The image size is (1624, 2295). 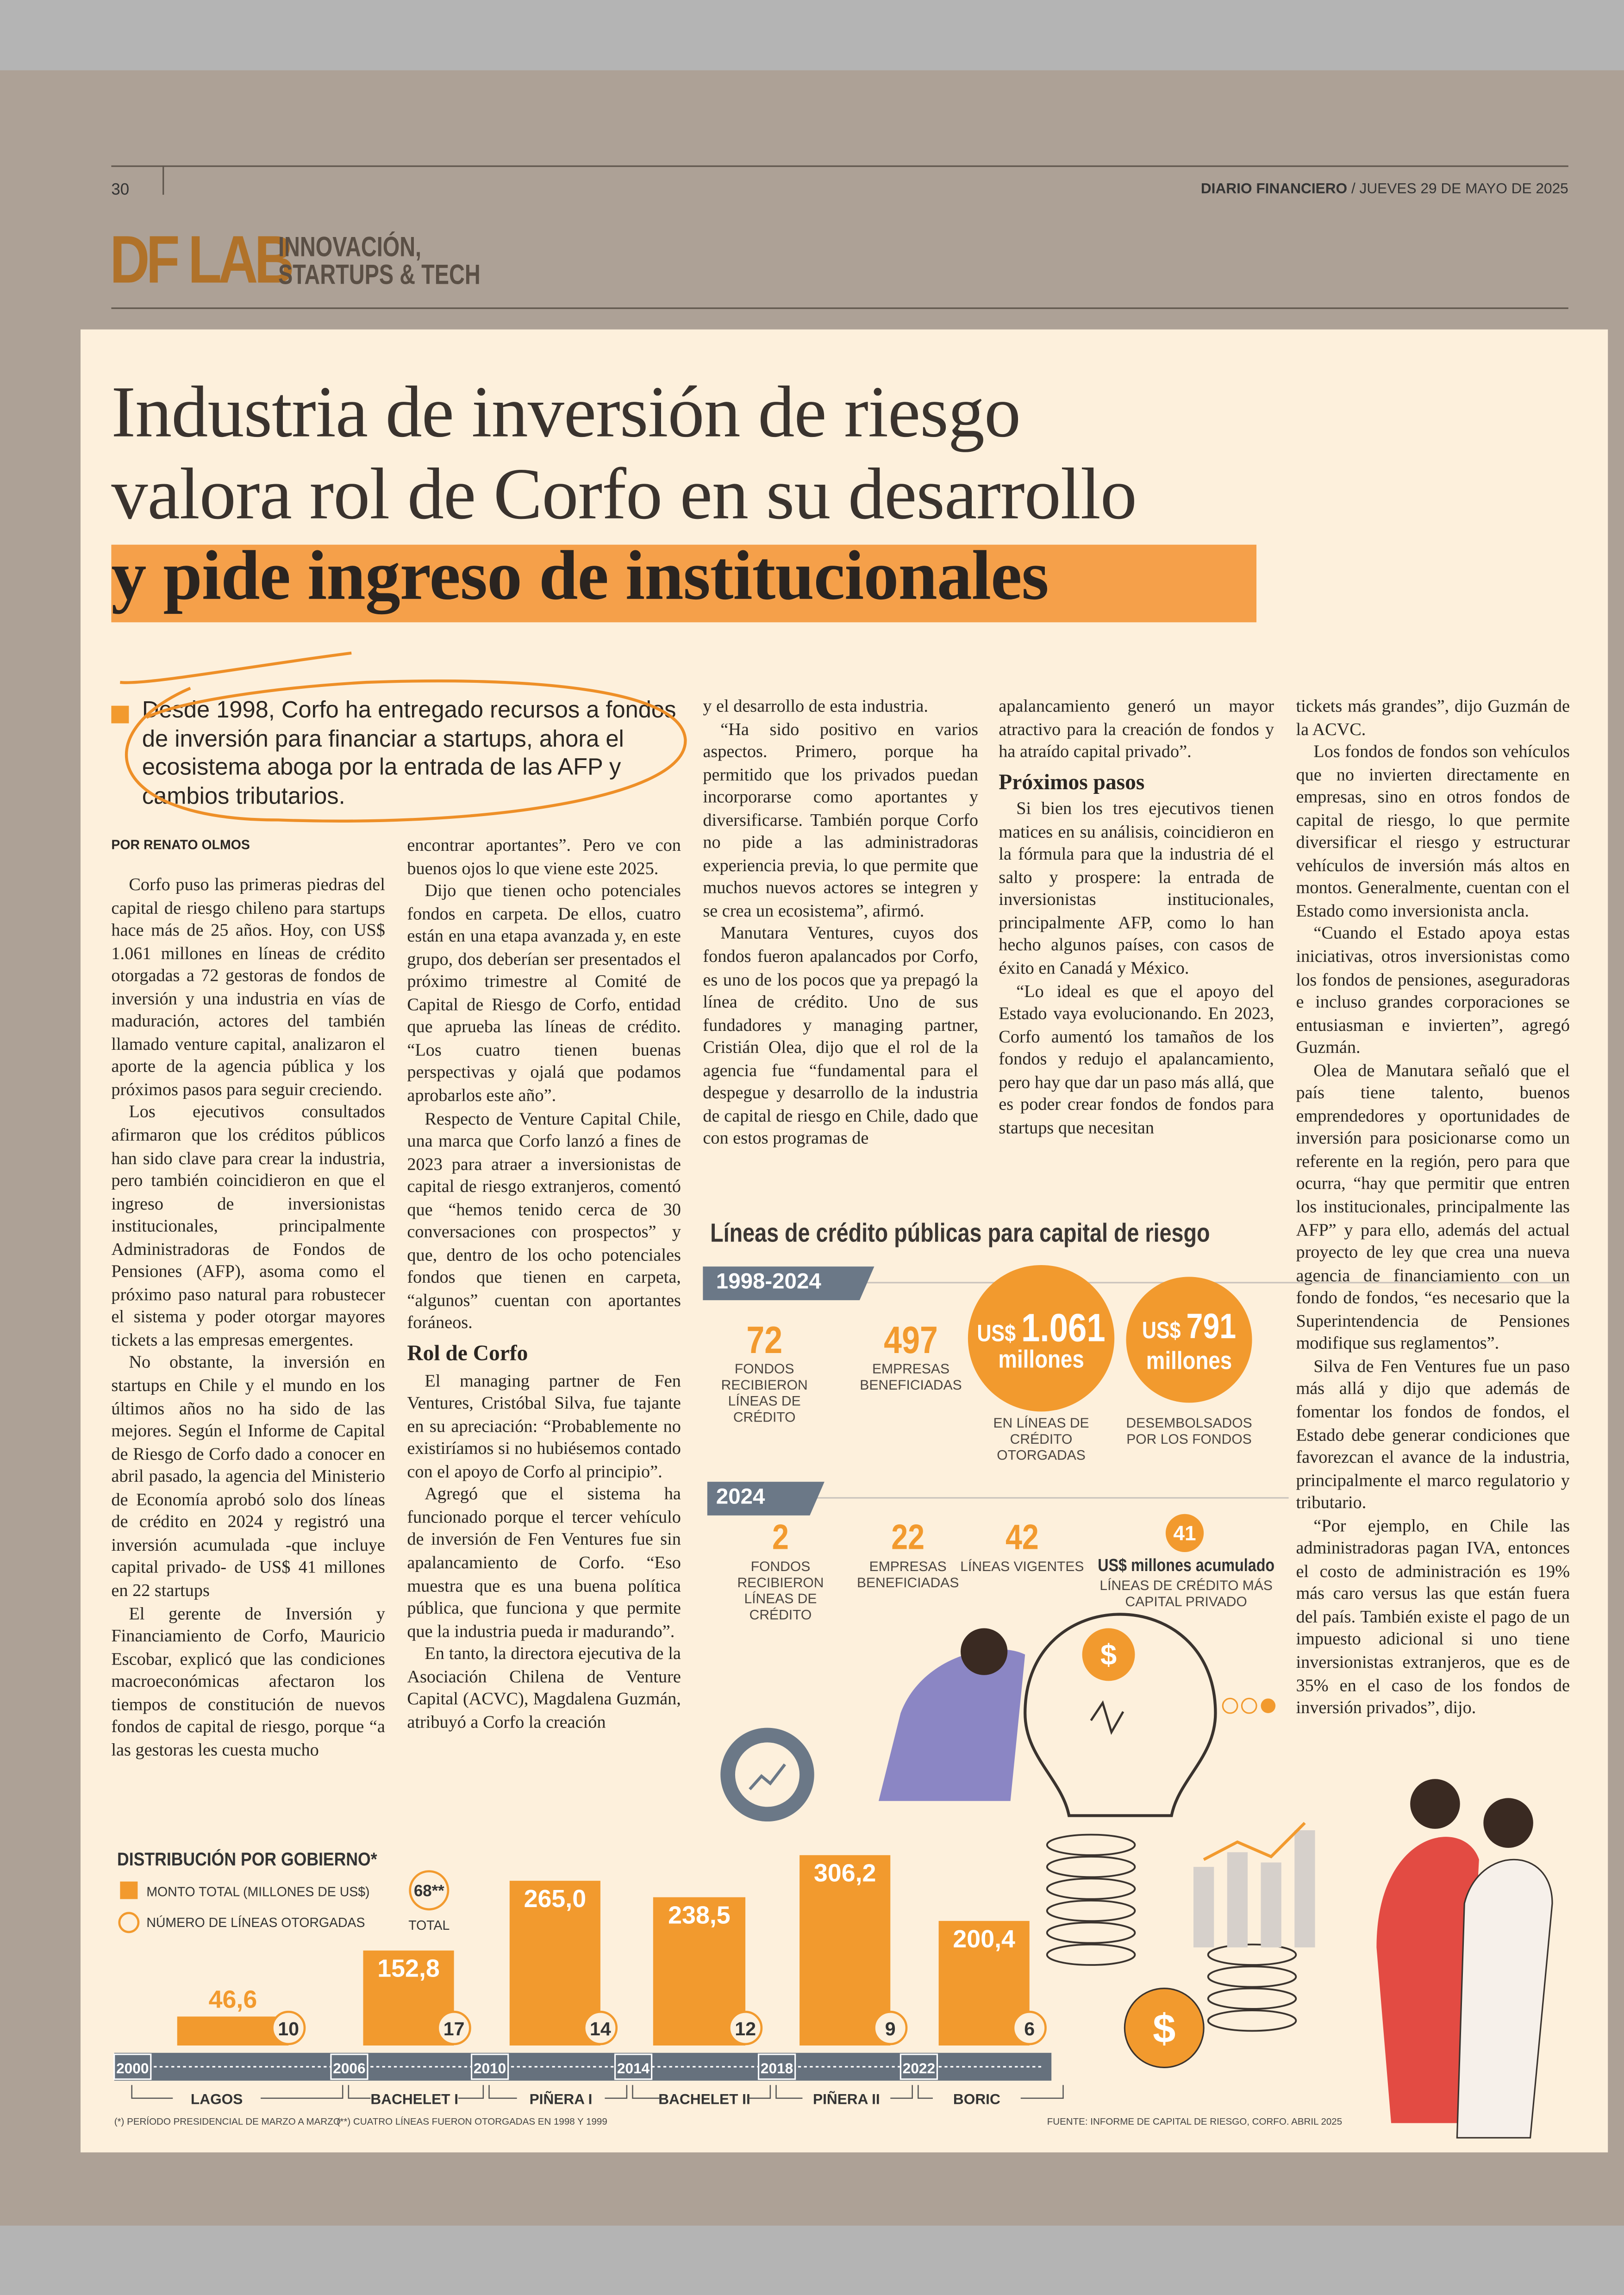 I want to click on government-label: PIÑERA II, so click(x=846, y=2099).